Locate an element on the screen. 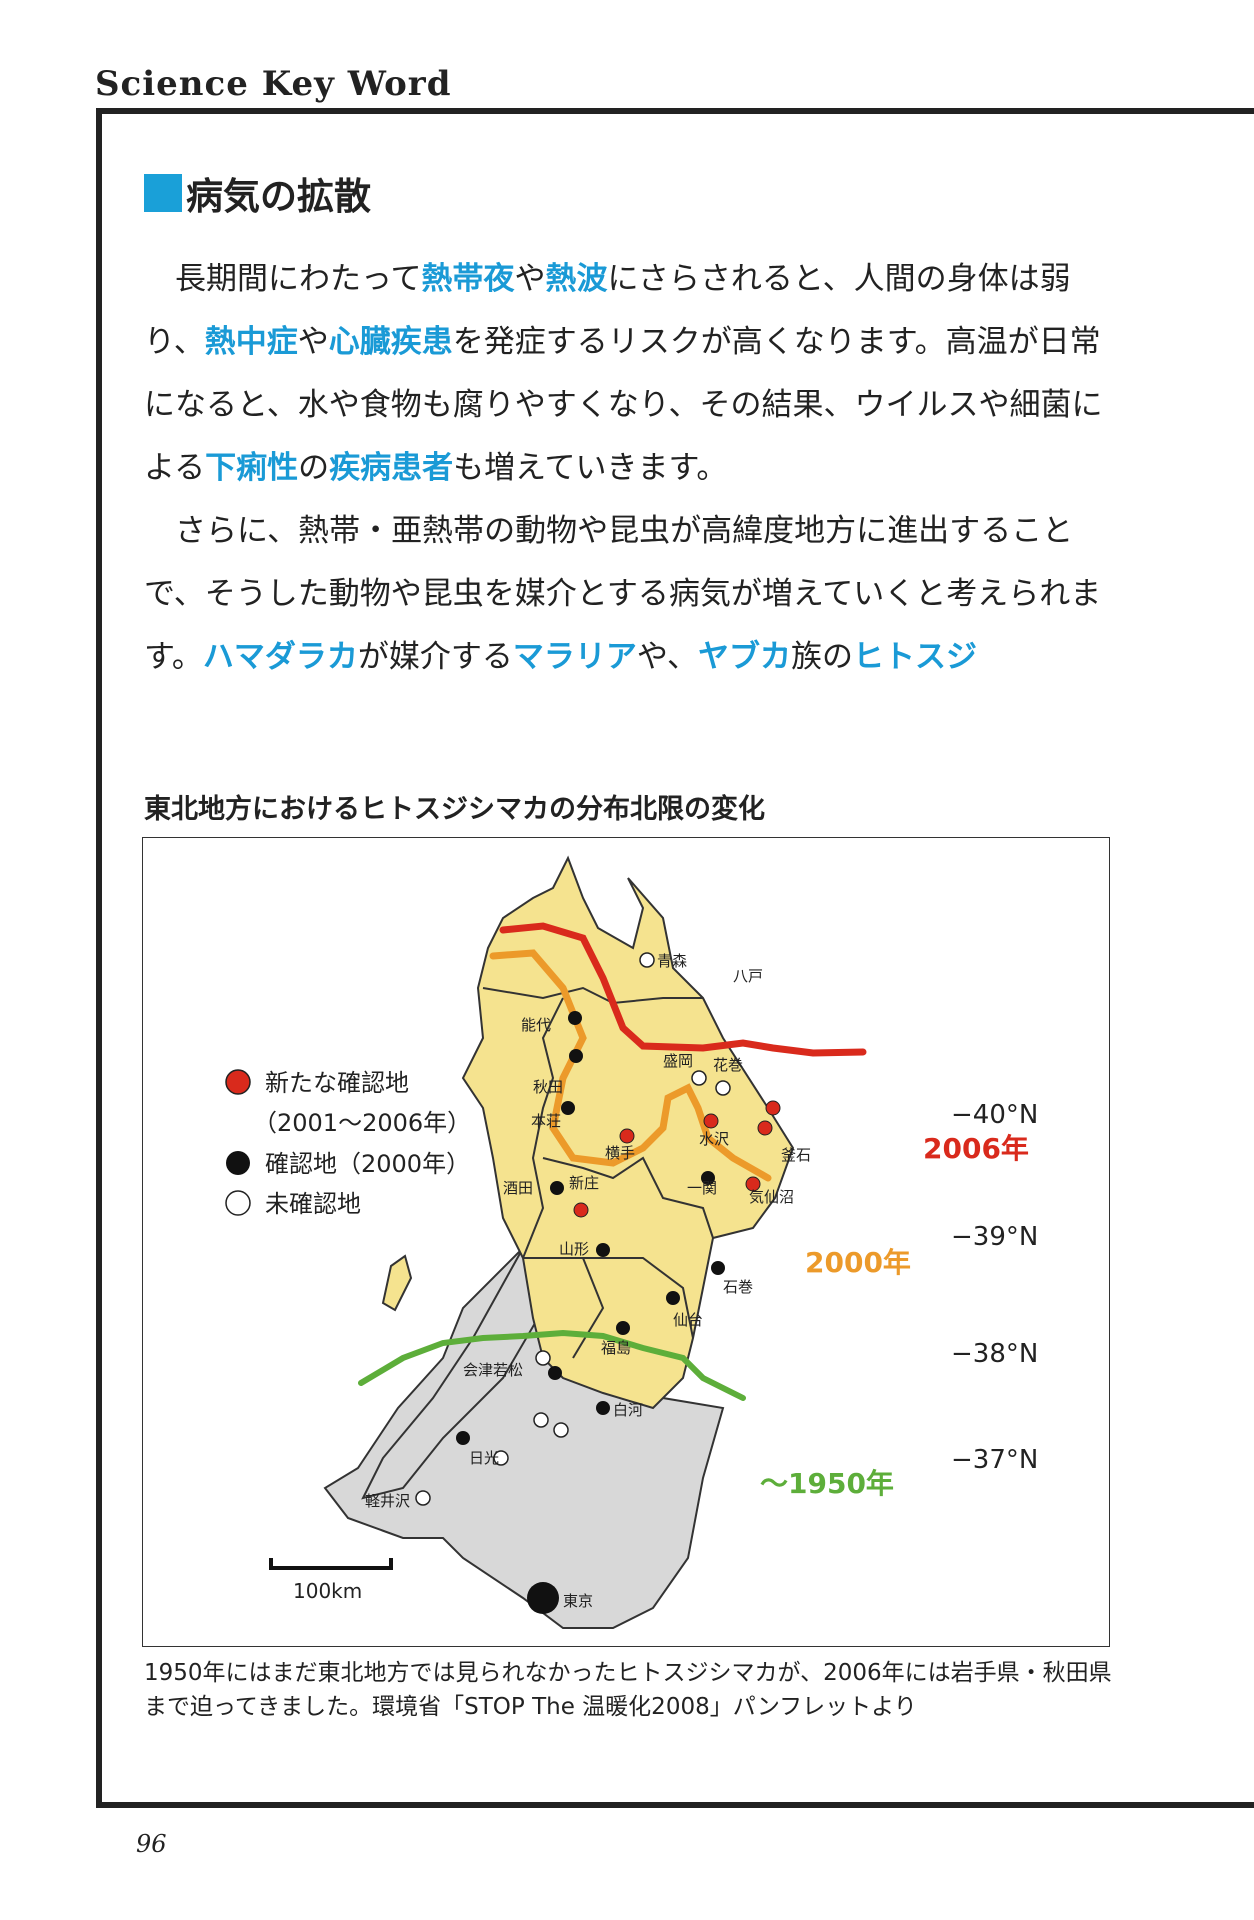  keyword: 熱中症 is located at coordinates (251, 342).